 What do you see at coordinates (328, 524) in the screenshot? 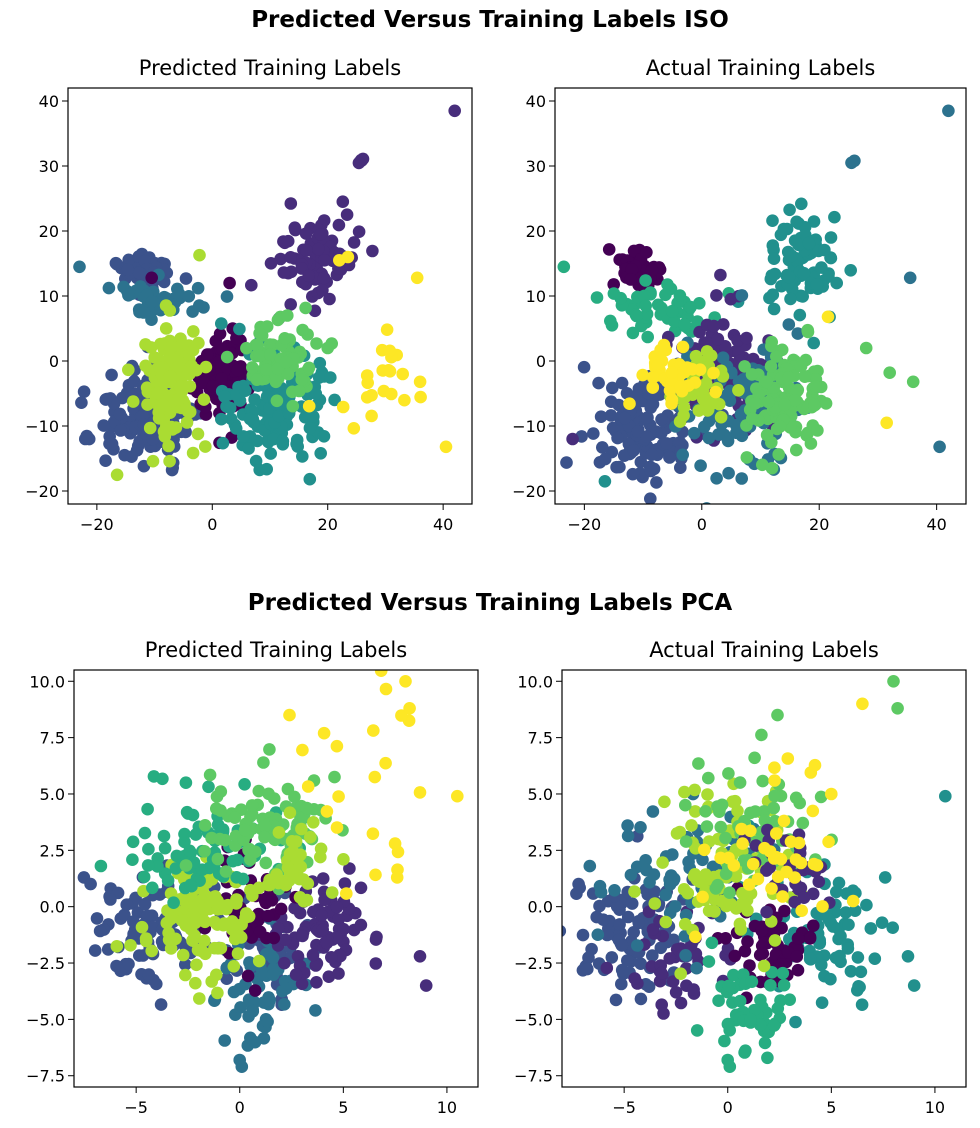
I see `x-tick-label: 20` at bounding box center [328, 524].